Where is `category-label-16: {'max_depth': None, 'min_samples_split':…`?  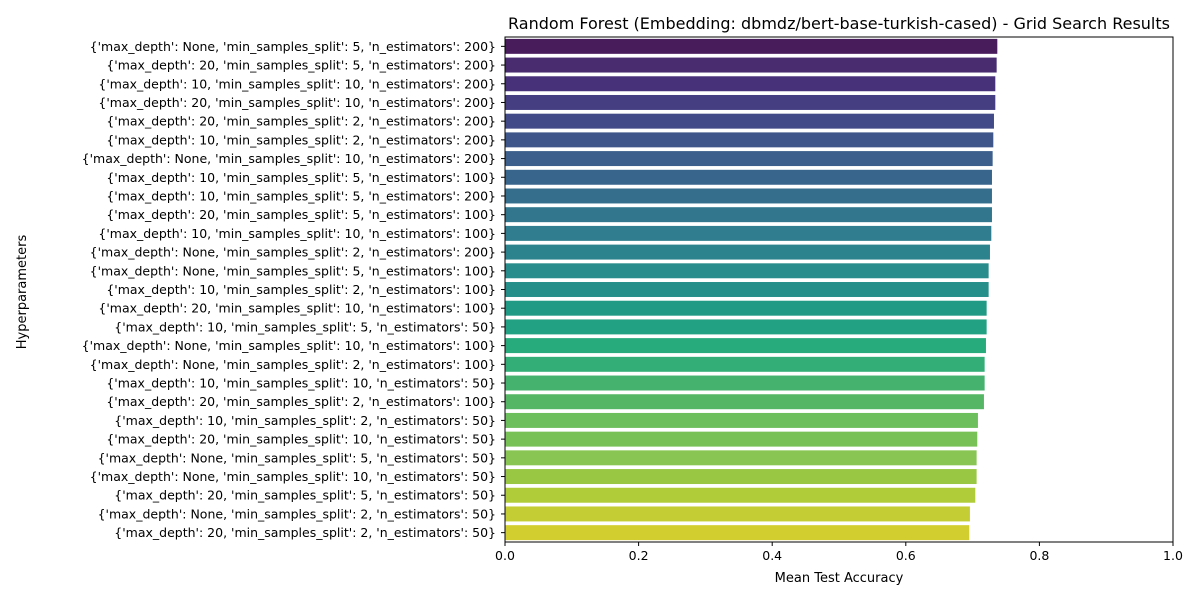 category-label-16: {'max_depth': None, 'min_samples_split':… is located at coordinates (289, 345).